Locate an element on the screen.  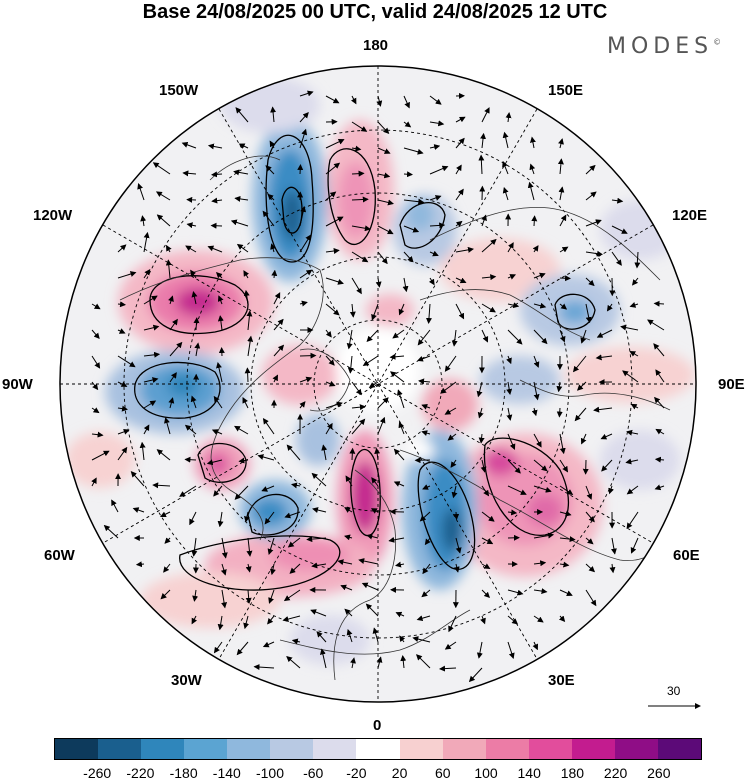
colorbar-tick-label: -260 is located at coordinates (97, 773).